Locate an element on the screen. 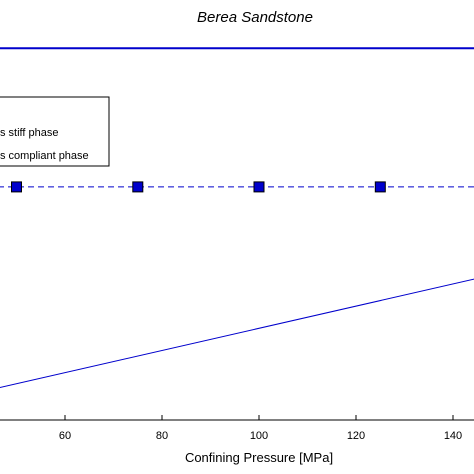 Image resolution: width=474 pixels, height=474 pixels. x-tick-label: 120 is located at coordinates (356, 436).